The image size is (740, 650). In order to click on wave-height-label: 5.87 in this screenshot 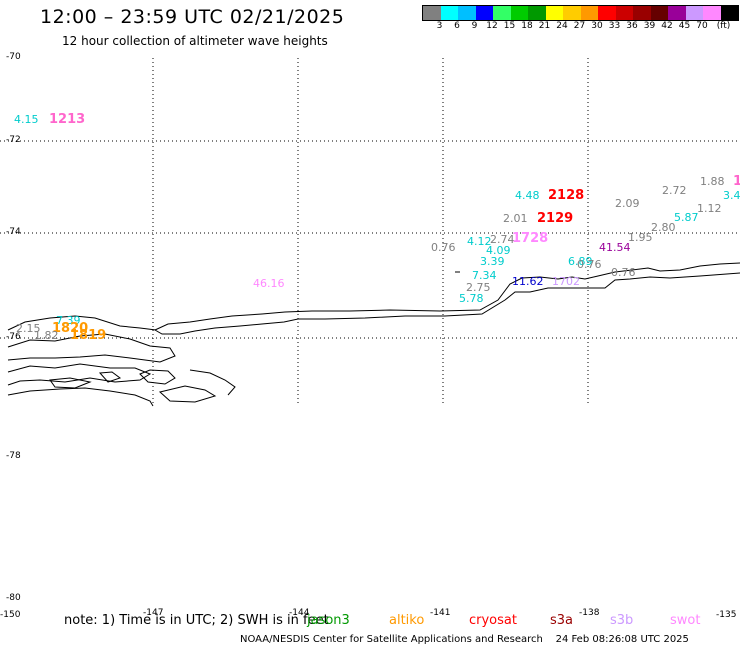, I will do `click(686, 217)`.